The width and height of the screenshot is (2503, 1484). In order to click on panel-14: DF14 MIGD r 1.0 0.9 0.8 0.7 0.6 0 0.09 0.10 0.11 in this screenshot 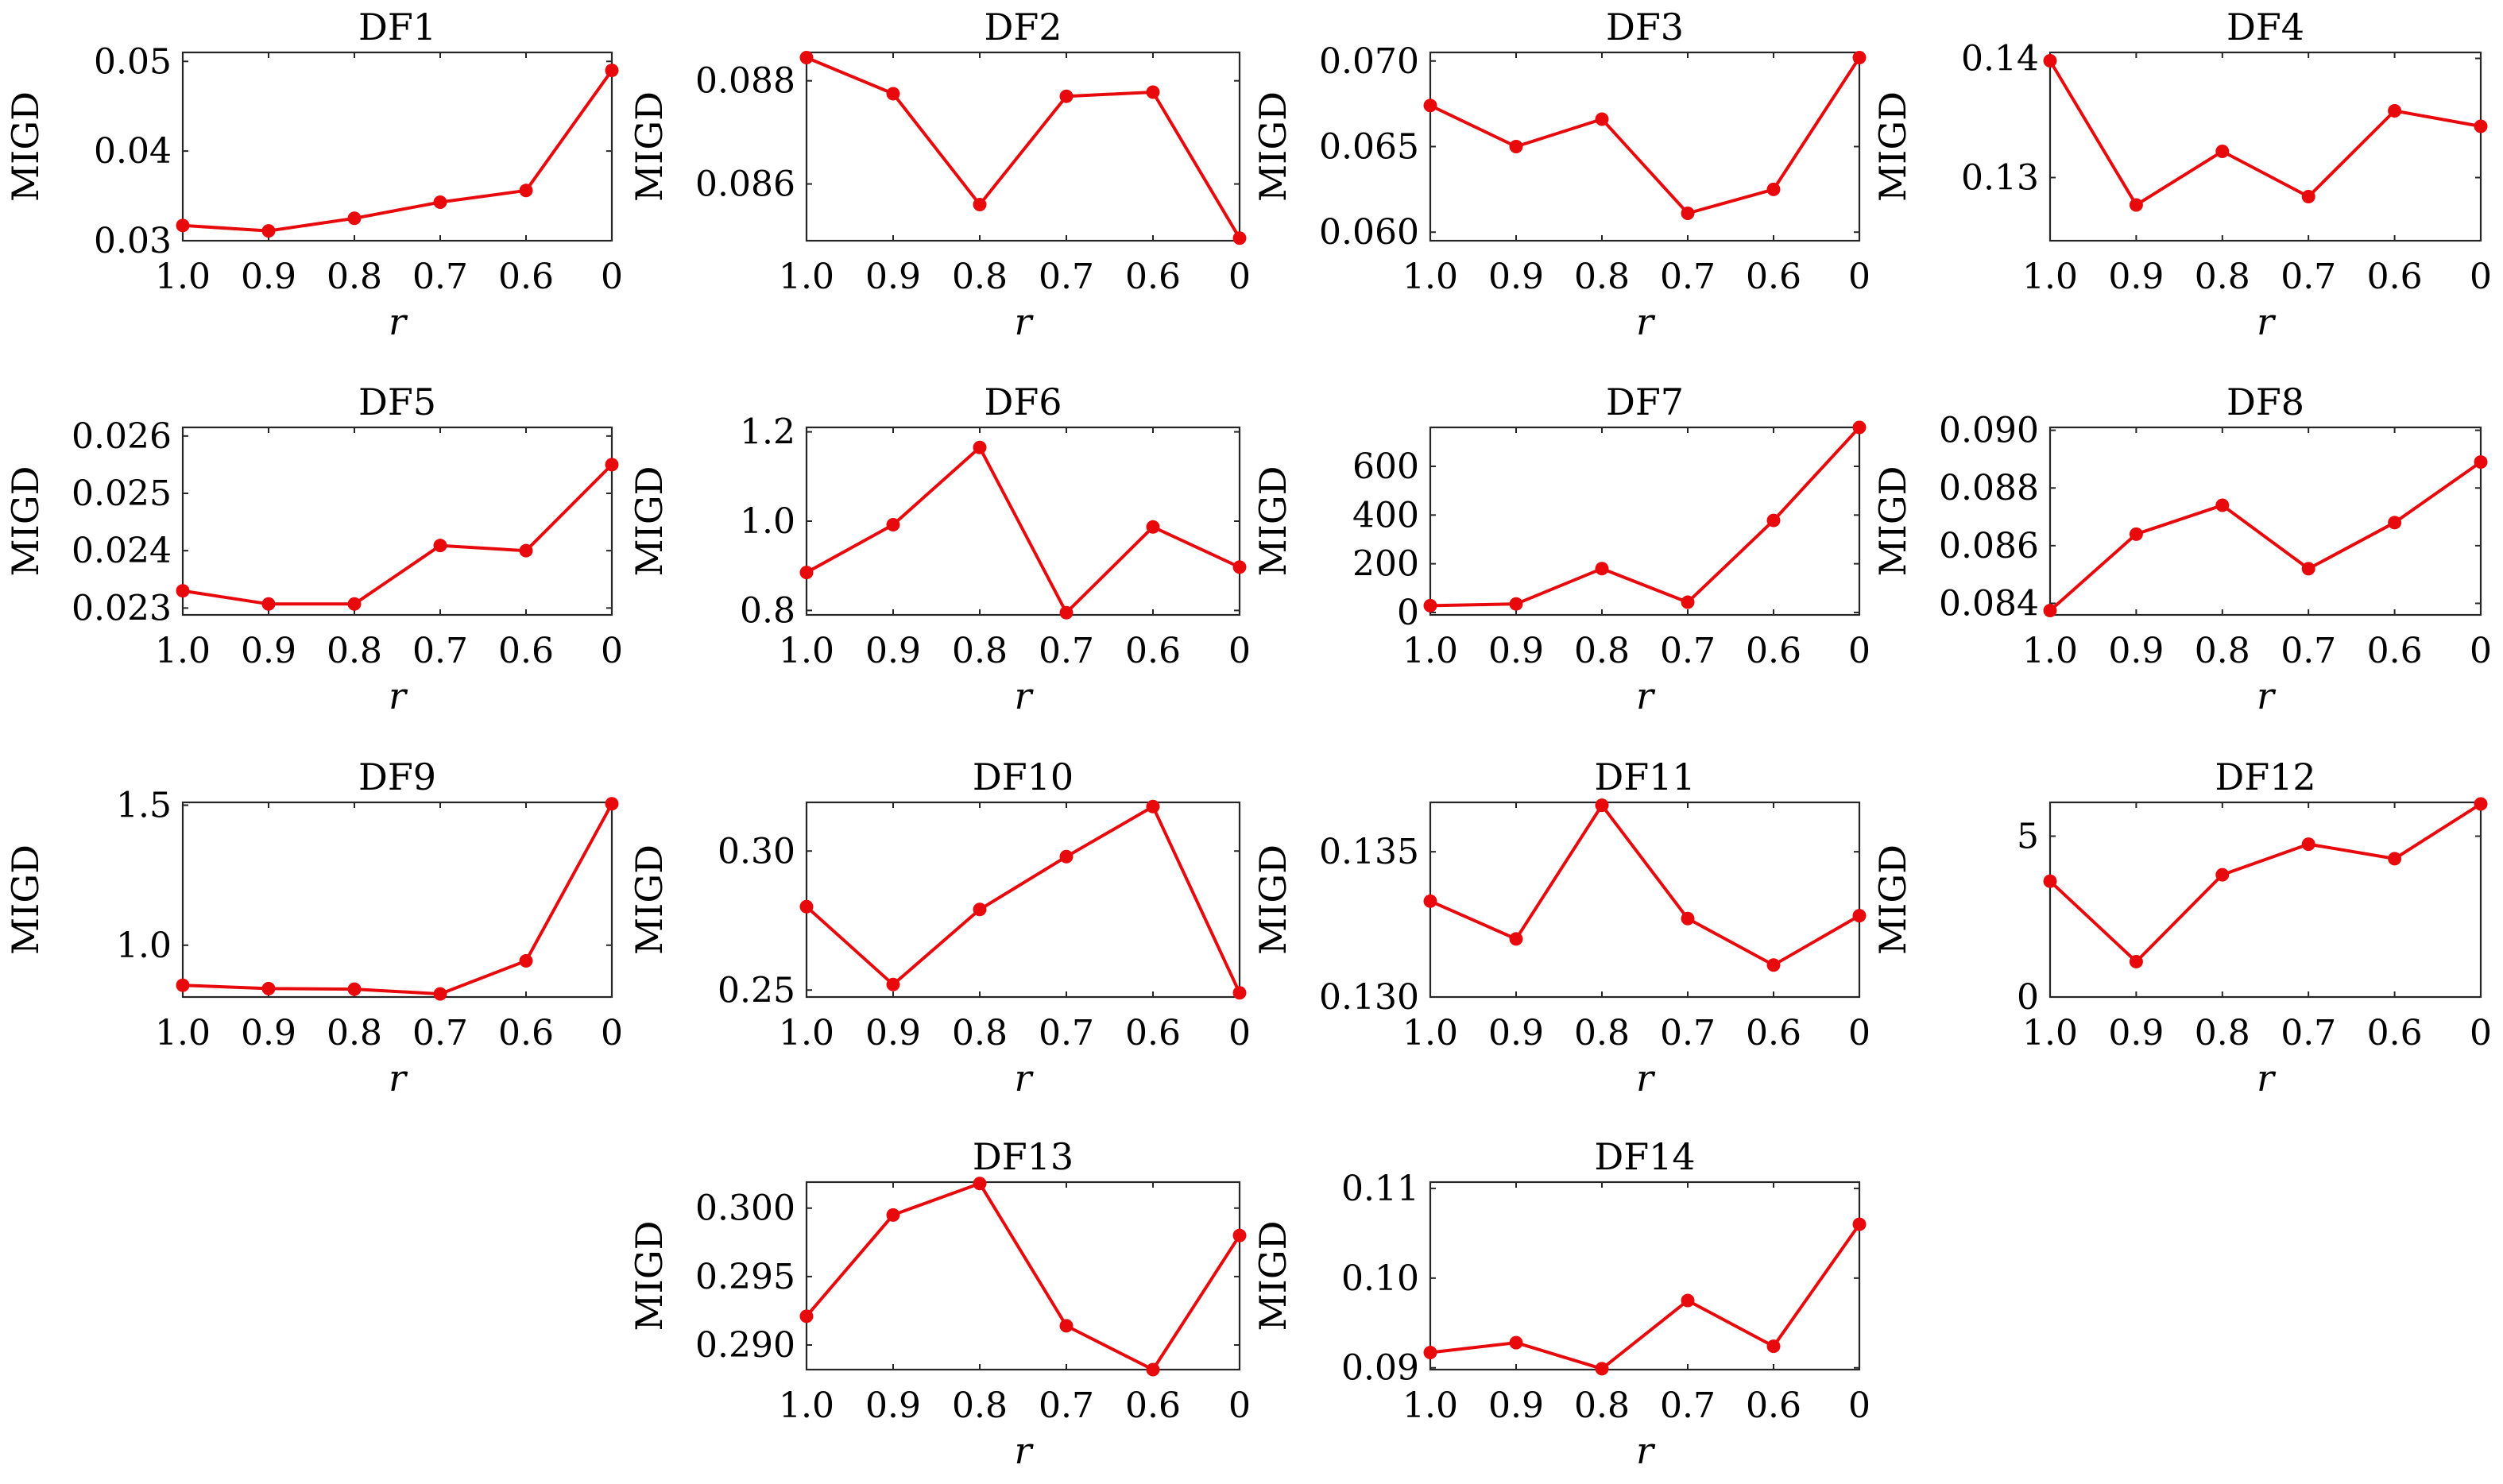, I will do `click(1561, 1303)`.